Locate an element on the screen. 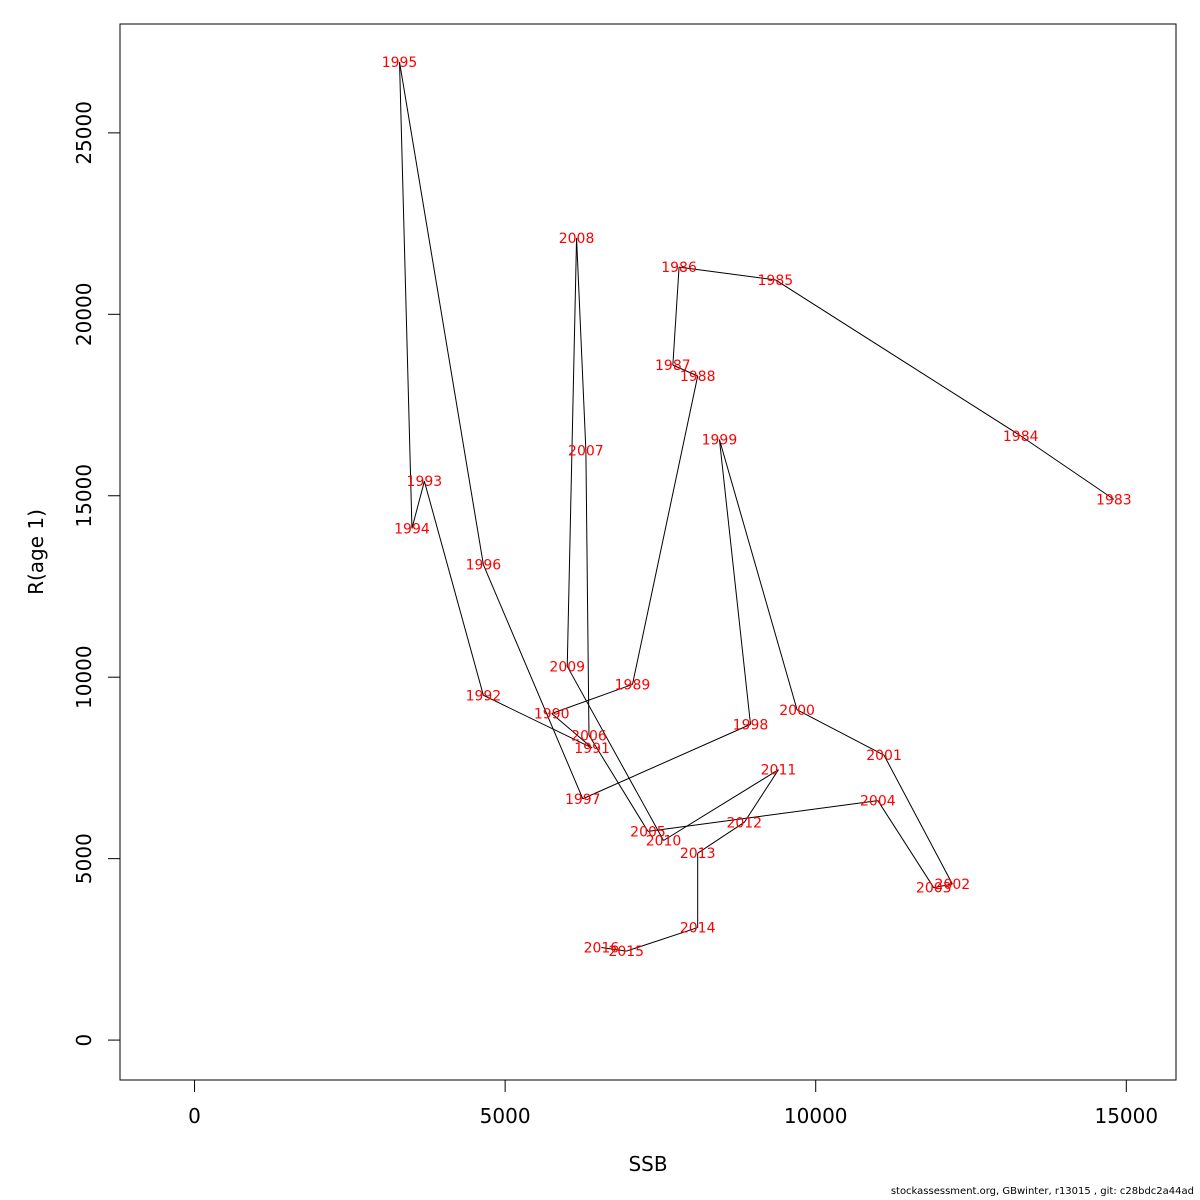  year-label: 2016 is located at coordinates (602, 949).